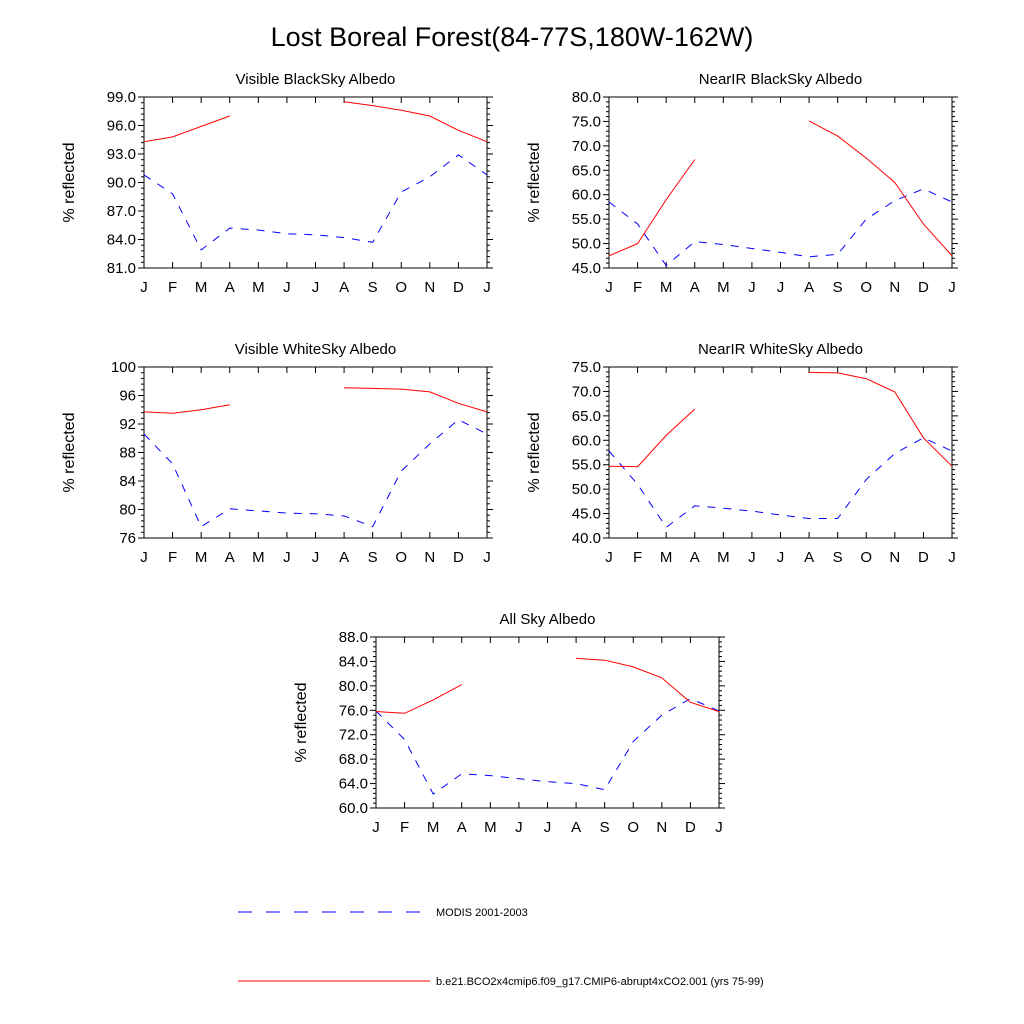  Describe the element at coordinates (121, 268) in the screenshot. I see `y-tick-label: 81.0` at that location.